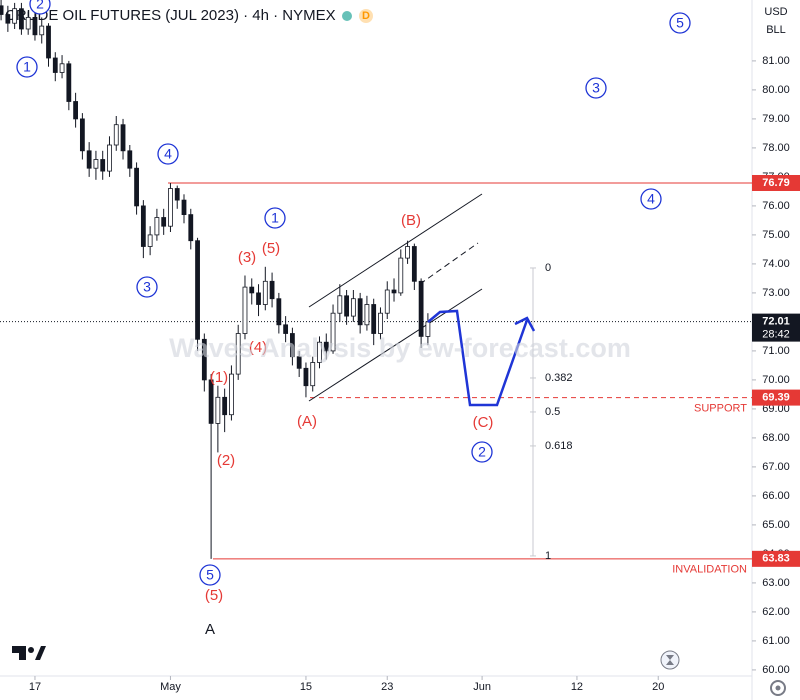 This screenshot has width=800, height=700. Describe the element at coordinates (483, 422) in the screenshot. I see `wave-label: (C)` at that location.